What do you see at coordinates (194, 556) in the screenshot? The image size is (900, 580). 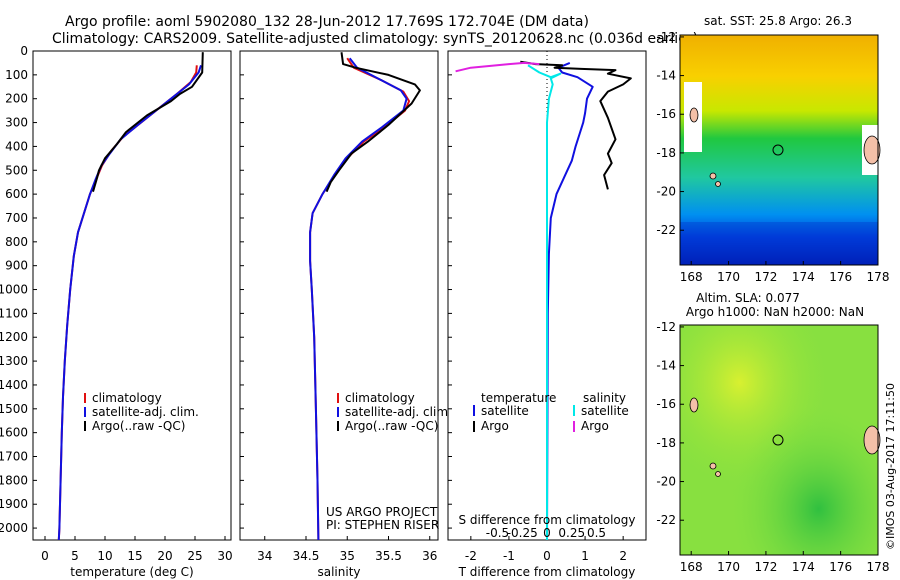 I see `x-tick-label: 25` at bounding box center [194, 556].